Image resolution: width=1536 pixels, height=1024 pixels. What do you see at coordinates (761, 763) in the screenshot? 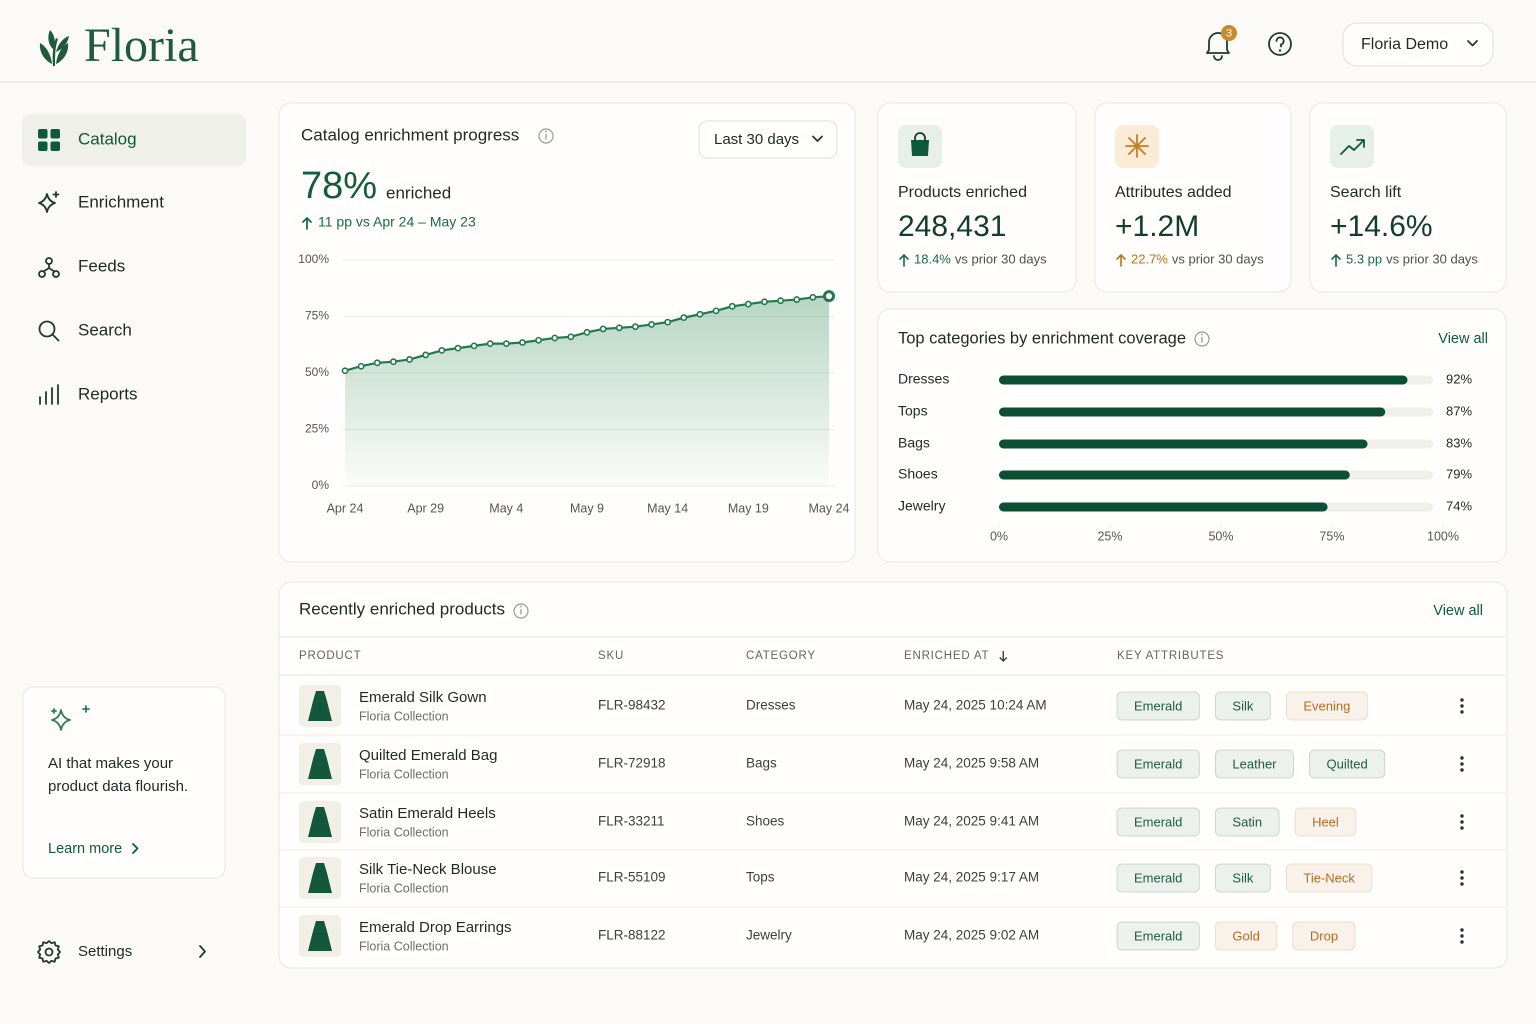
I see `category: Bags` at bounding box center [761, 763].